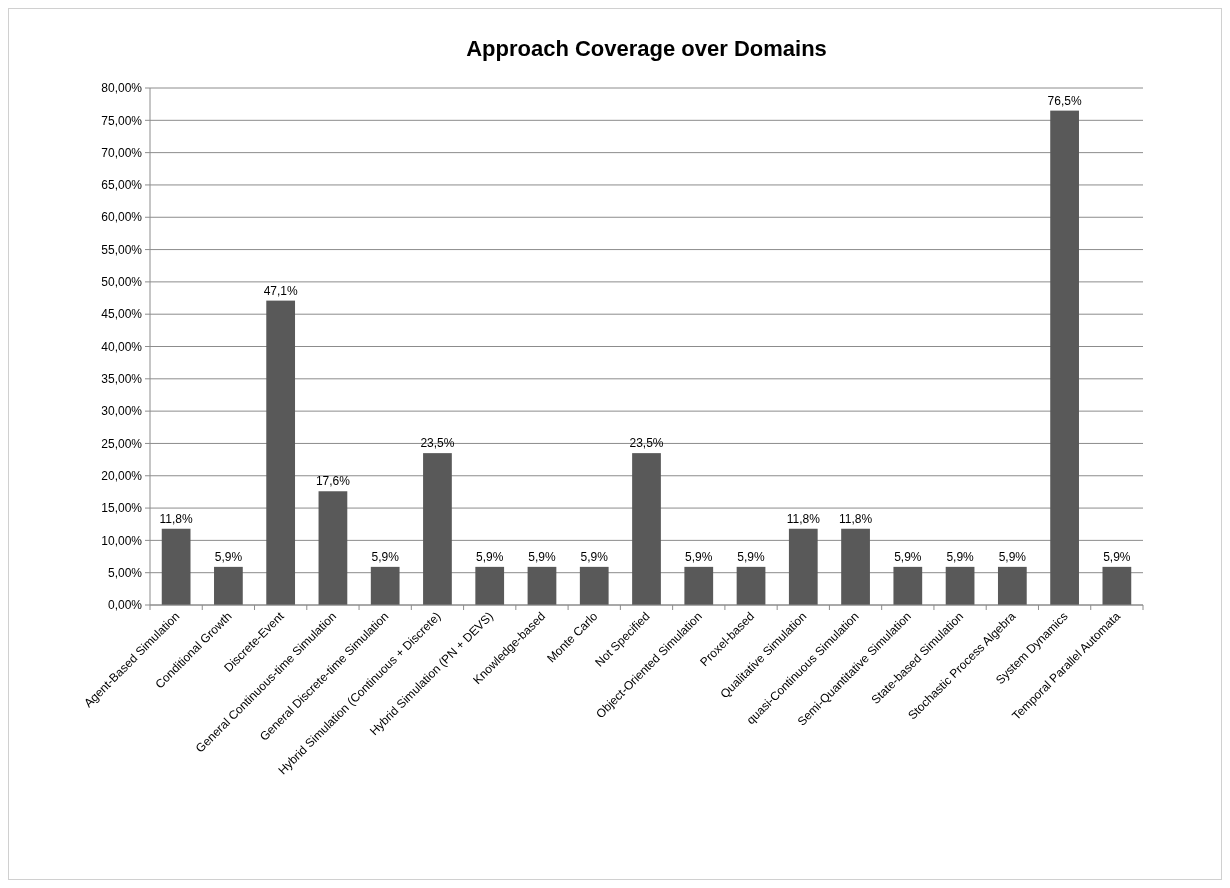 This screenshot has height=888, width=1230. What do you see at coordinates (122, 120) in the screenshot?
I see `y-tick-label: 75,00%` at bounding box center [122, 120].